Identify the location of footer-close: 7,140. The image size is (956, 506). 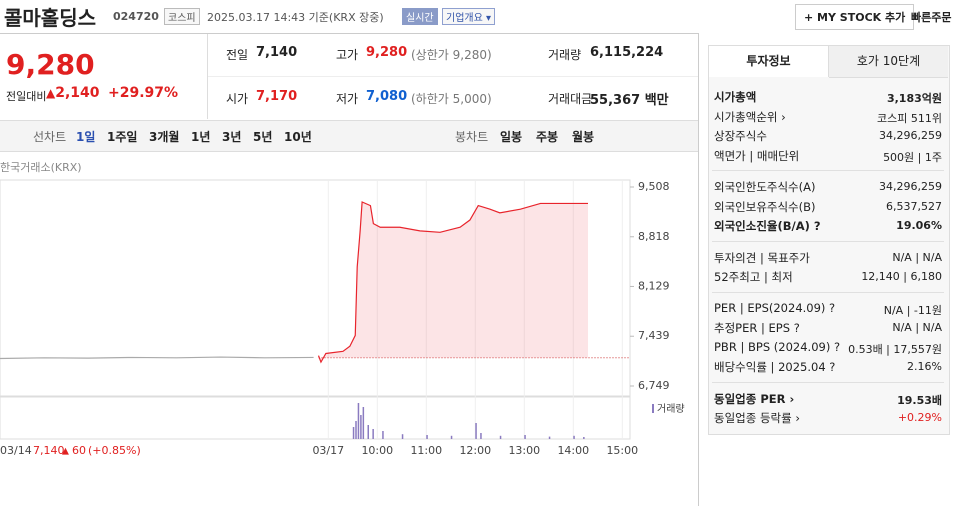
(49, 450).